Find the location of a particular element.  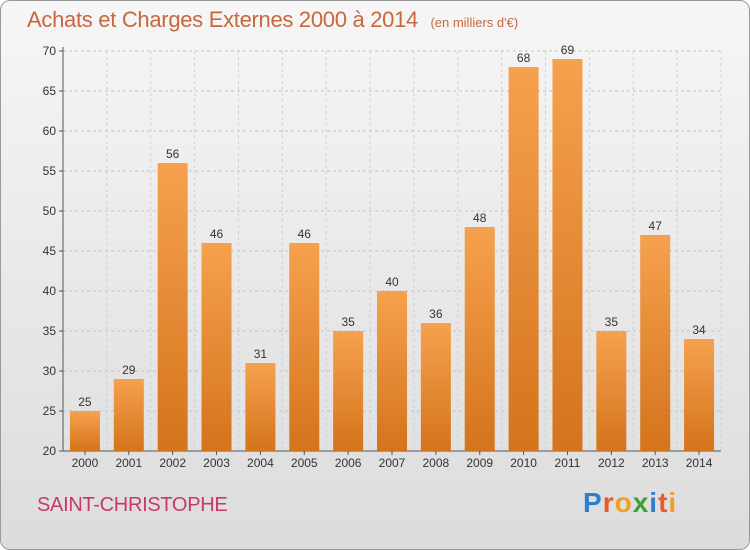

chart-subtitle: (en milliers d'€) is located at coordinates (474, 22).